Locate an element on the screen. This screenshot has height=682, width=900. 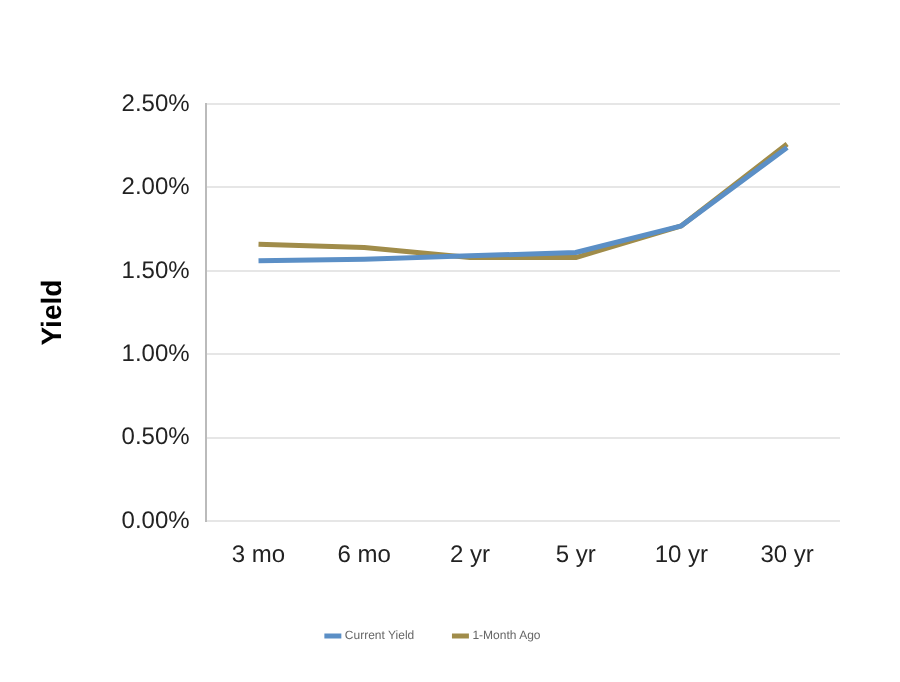
y-tick-label: 0.00% is located at coordinates (156, 519).